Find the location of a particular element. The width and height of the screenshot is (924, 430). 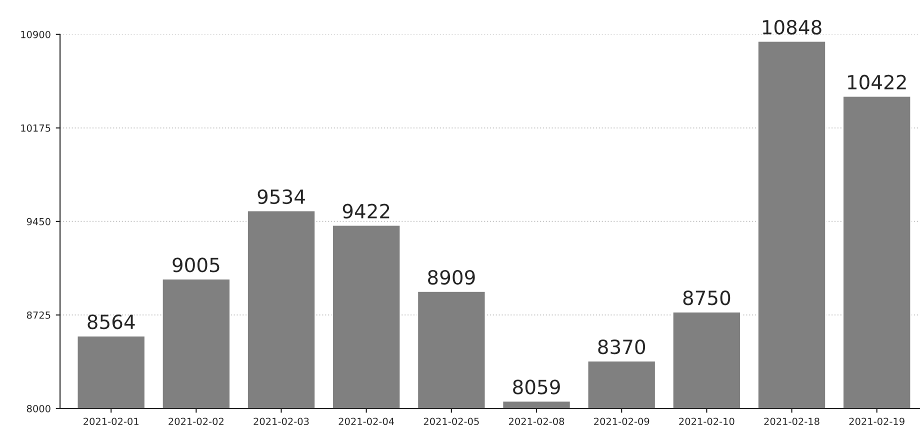

x-tick-label: 2021-02-19 is located at coordinates (876, 422).